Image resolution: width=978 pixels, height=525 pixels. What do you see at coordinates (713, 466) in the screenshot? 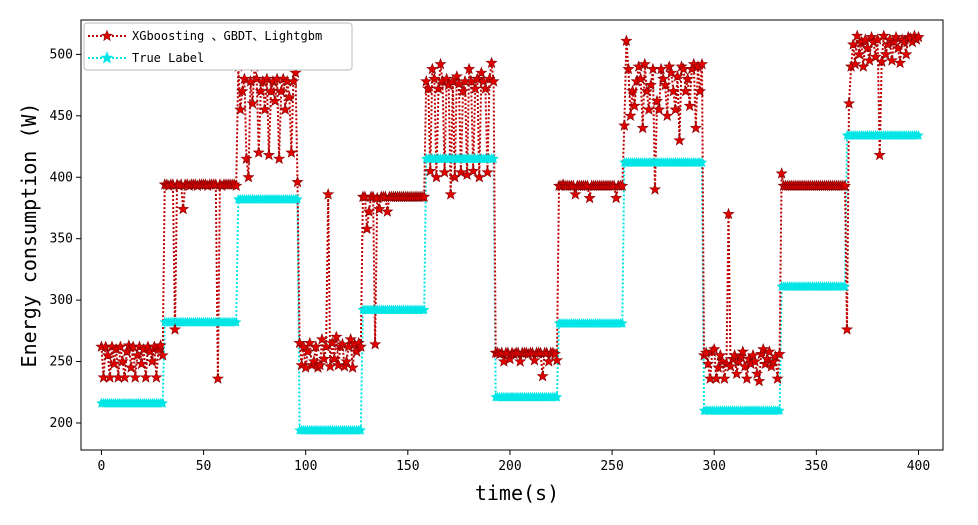
I see `x-tick-label: 300` at bounding box center [713, 466].